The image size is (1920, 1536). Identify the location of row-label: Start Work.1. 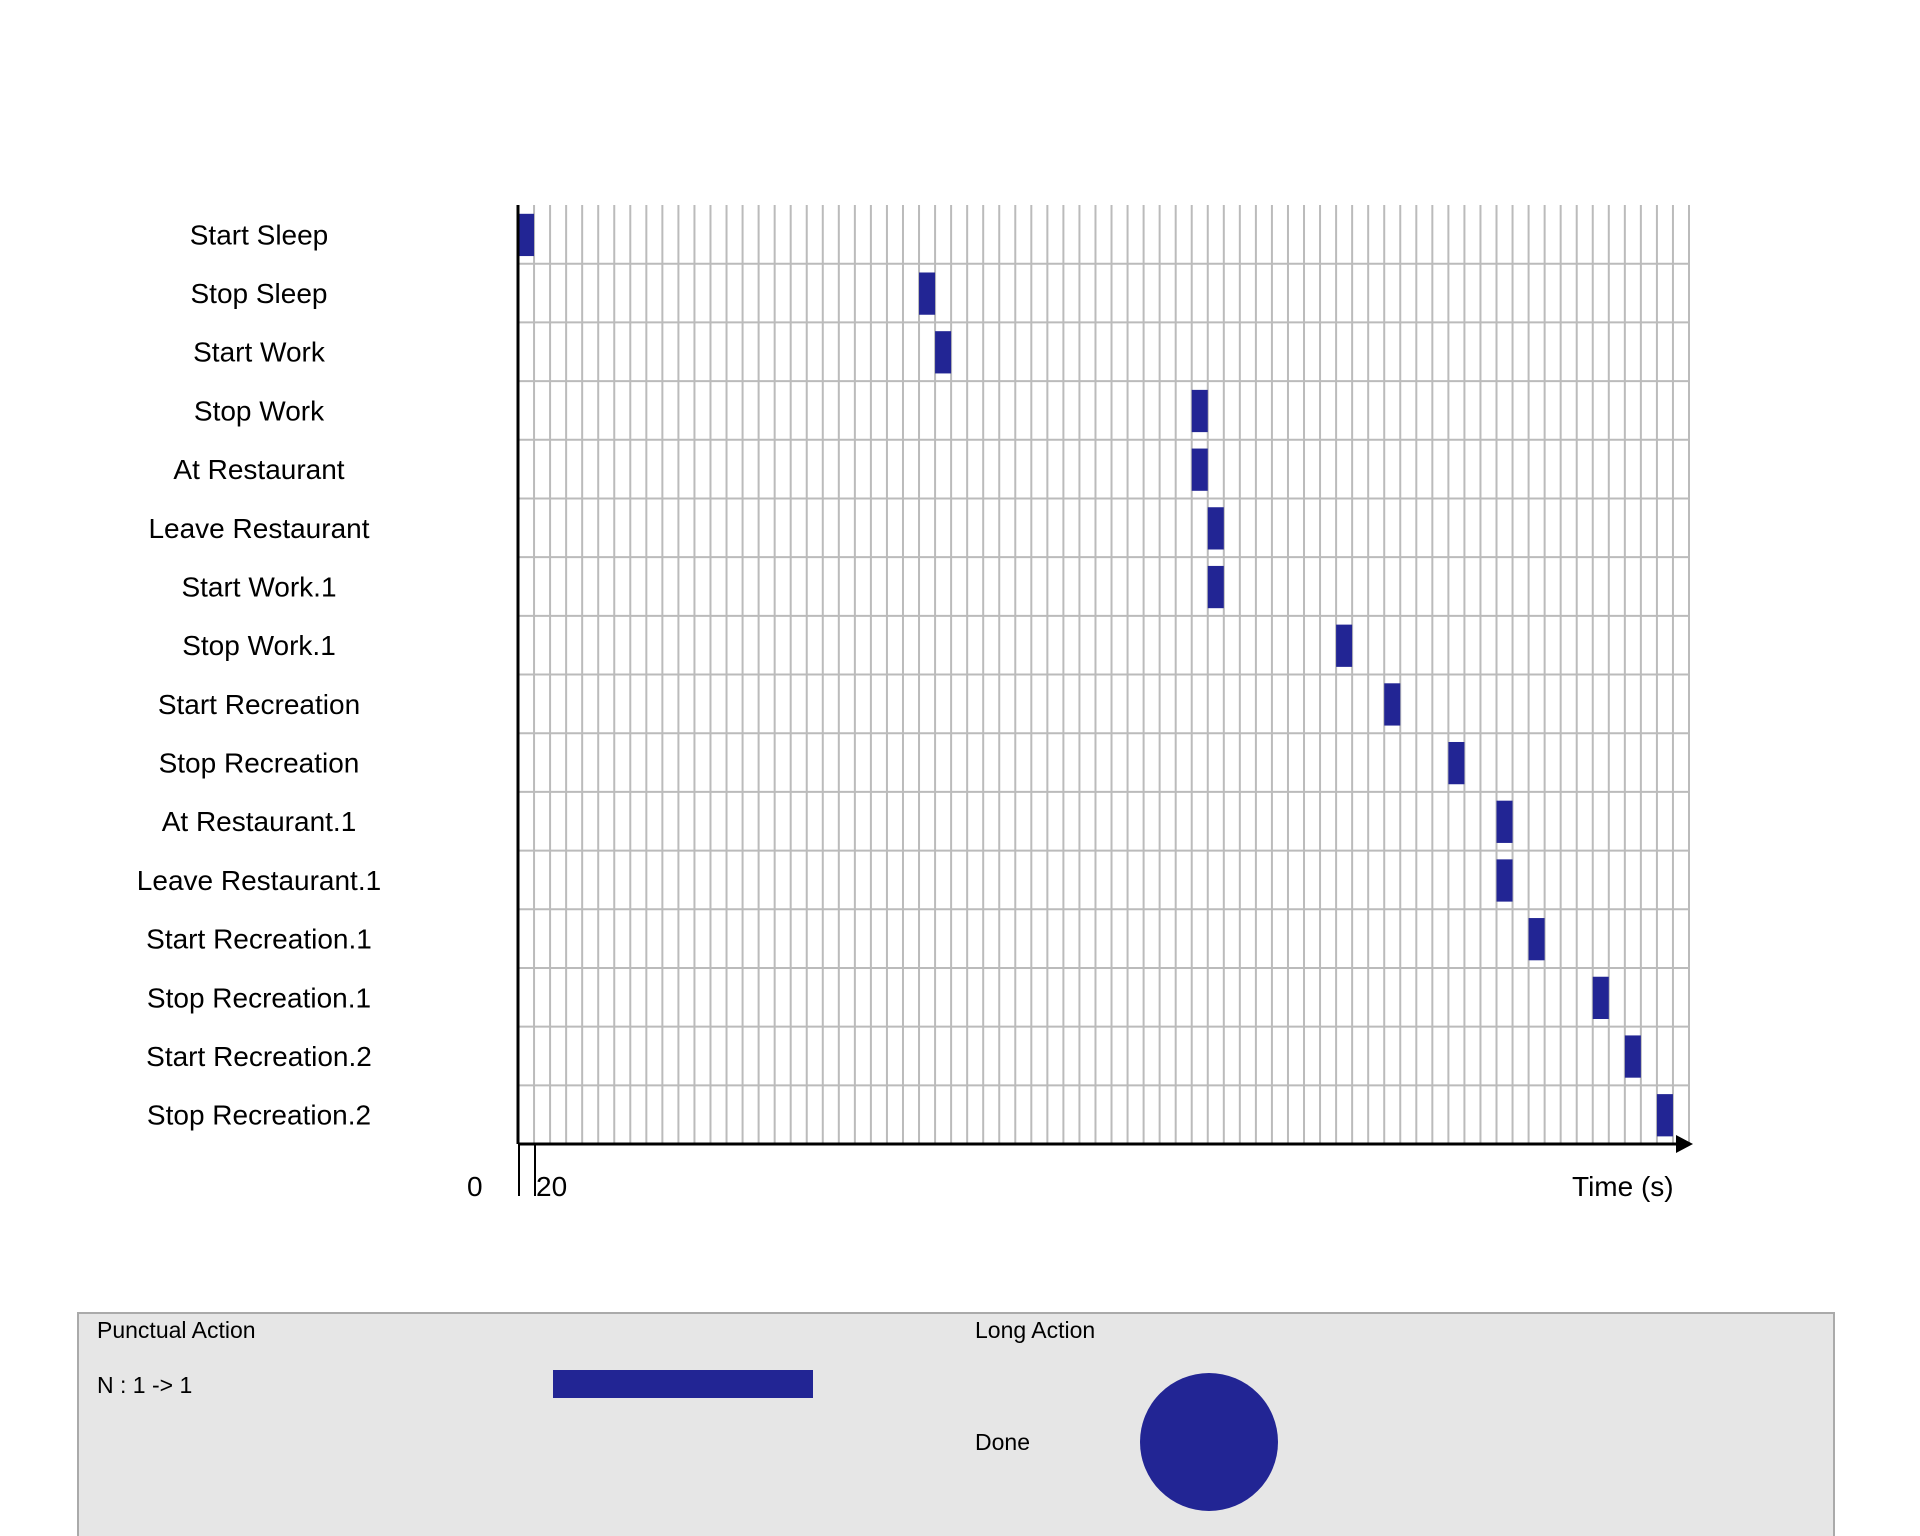
(258, 586).